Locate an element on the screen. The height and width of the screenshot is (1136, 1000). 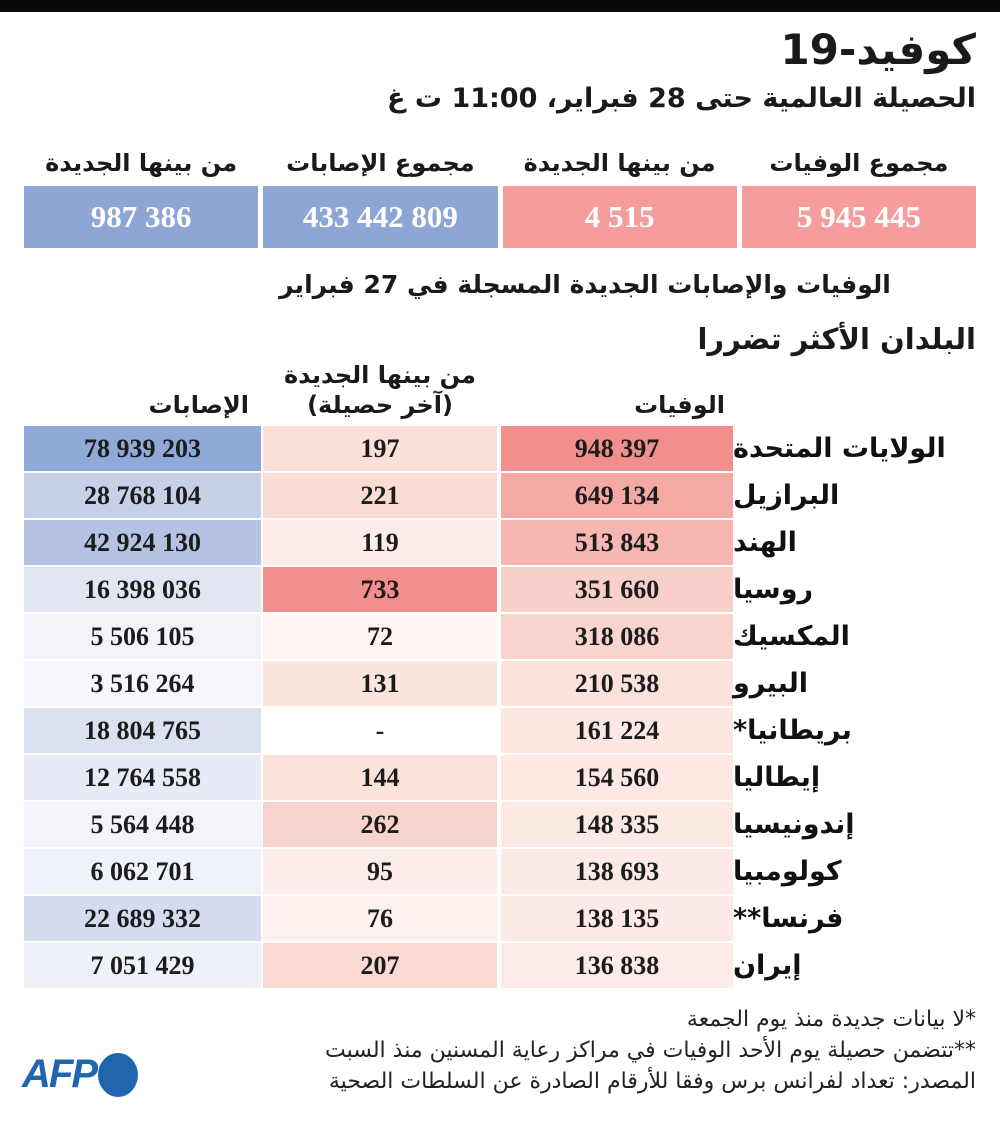
cell-cases: 5 564 448 is located at coordinates (142, 824).